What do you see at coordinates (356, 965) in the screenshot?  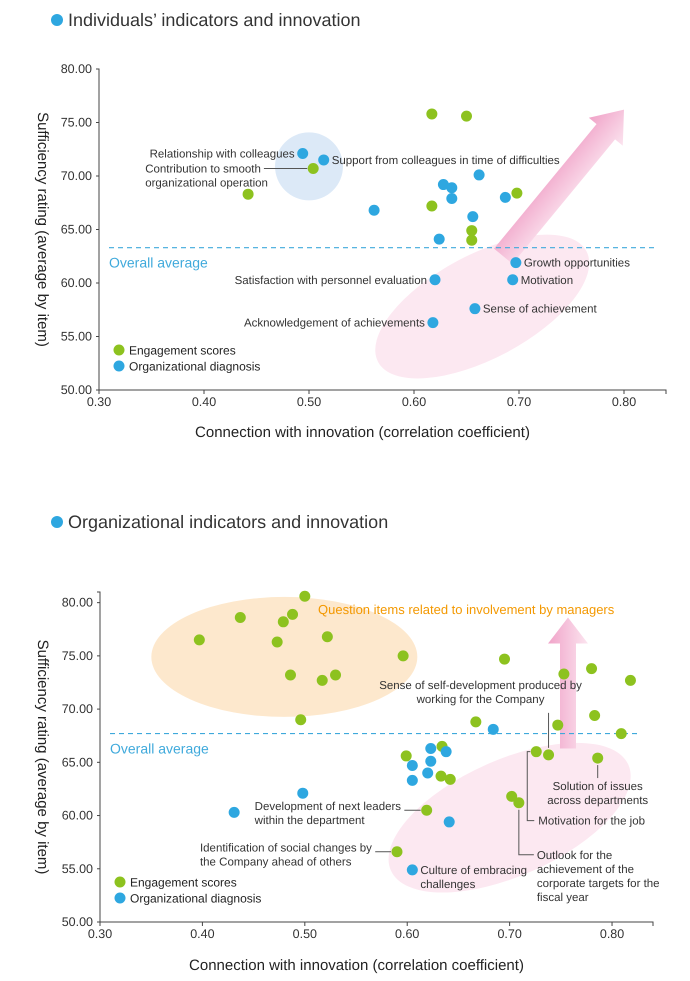 I see `x-axis-title: Connection with innovation (correlation coefficient)` at bounding box center [356, 965].